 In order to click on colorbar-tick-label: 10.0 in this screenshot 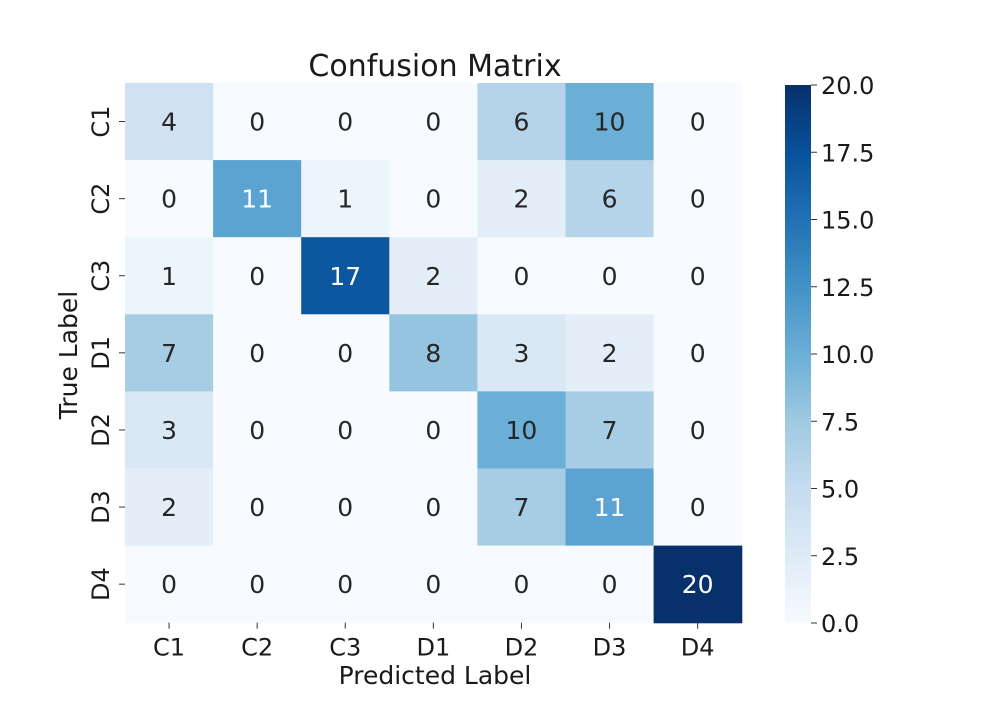, I will do `click(847, 355)`.